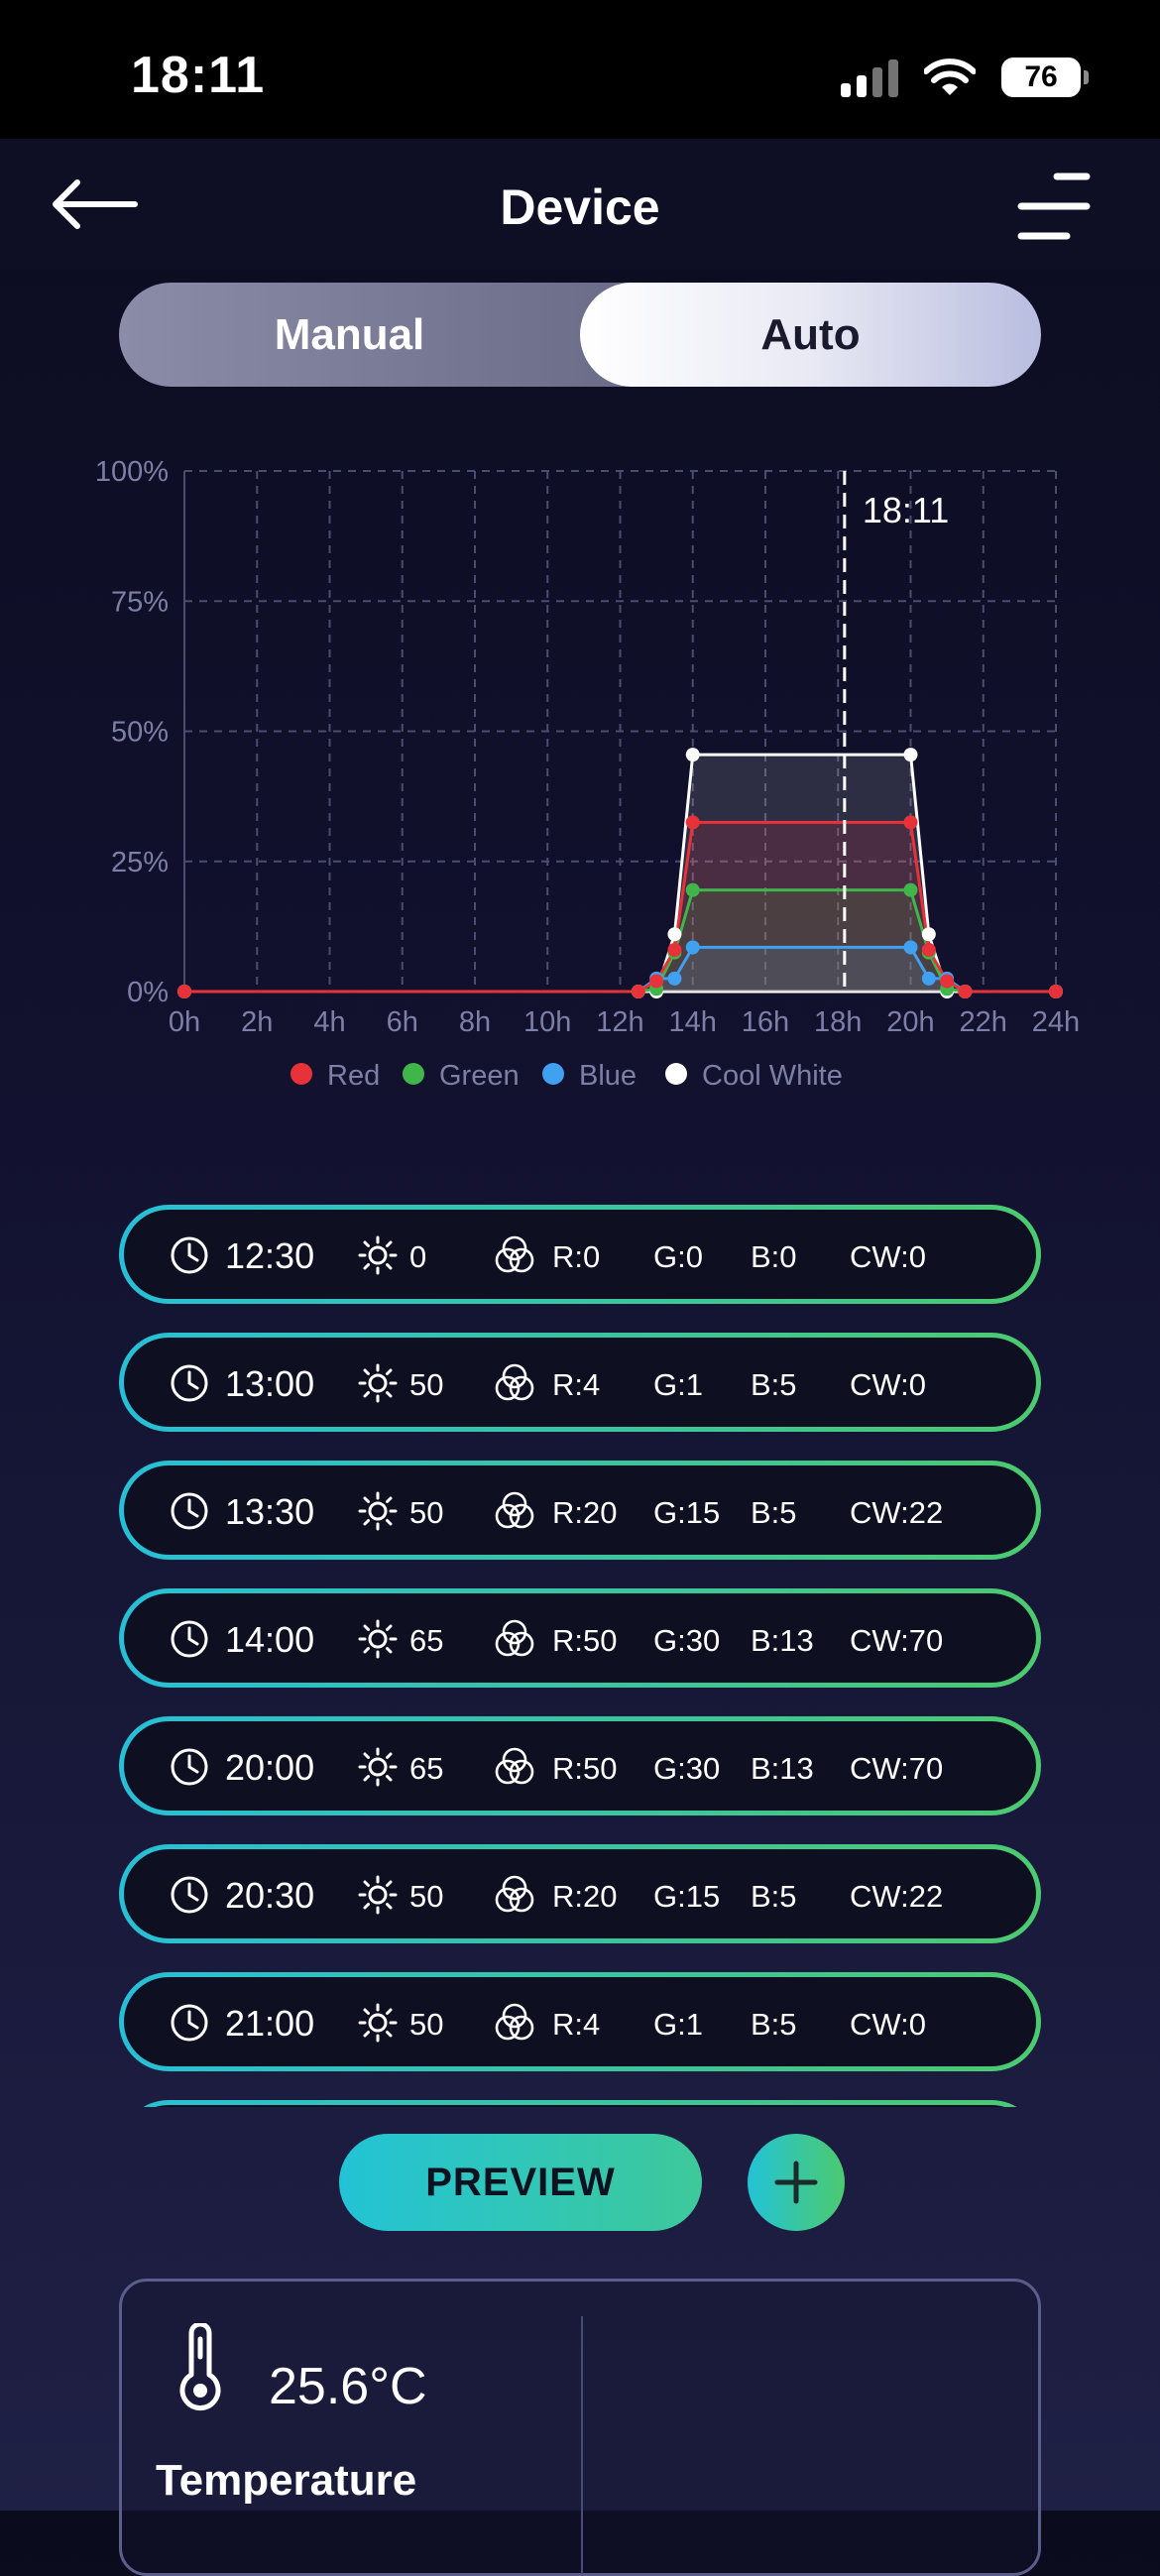 This screenshot has height=2576, width=1160. I want to click on battery-icon: 76, so click(1045, 78).